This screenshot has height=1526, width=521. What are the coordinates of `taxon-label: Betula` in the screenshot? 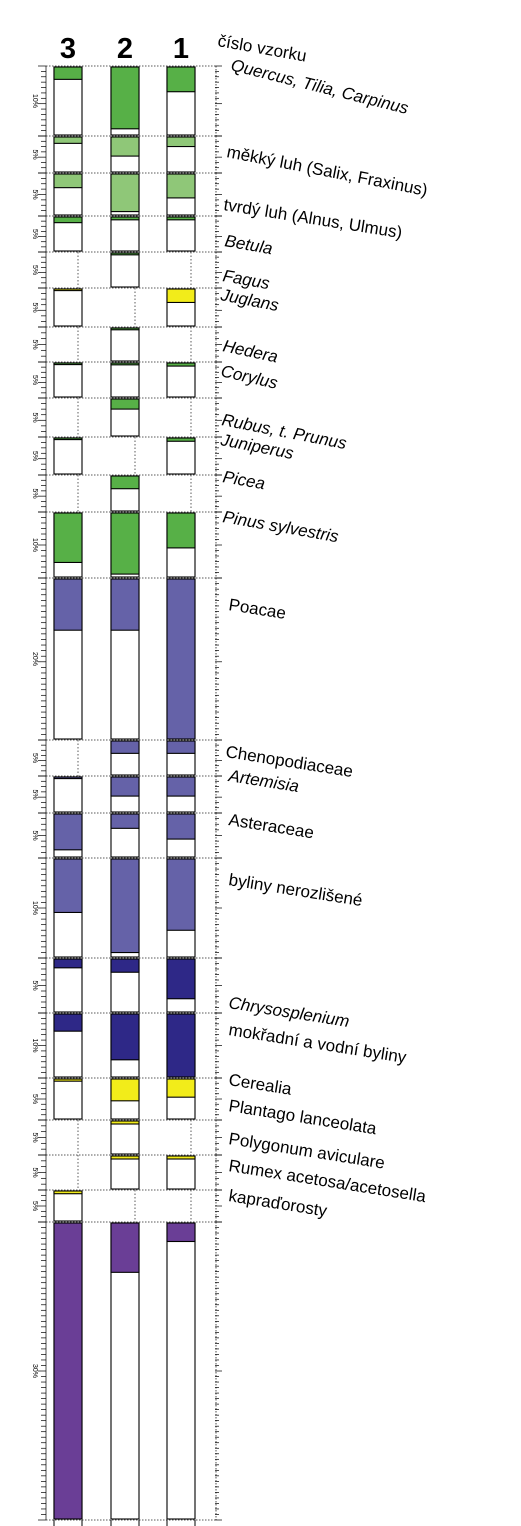 It's located at (248, 244).